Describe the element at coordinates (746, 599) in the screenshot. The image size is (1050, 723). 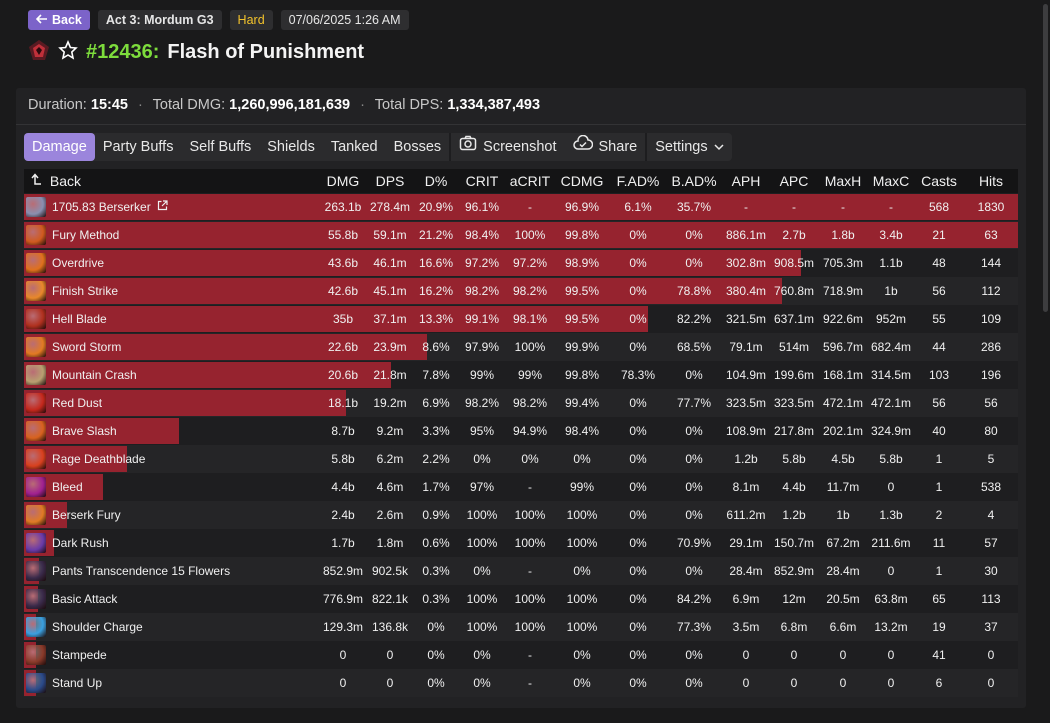
I see `stat-cell: 6.9m` at that location.